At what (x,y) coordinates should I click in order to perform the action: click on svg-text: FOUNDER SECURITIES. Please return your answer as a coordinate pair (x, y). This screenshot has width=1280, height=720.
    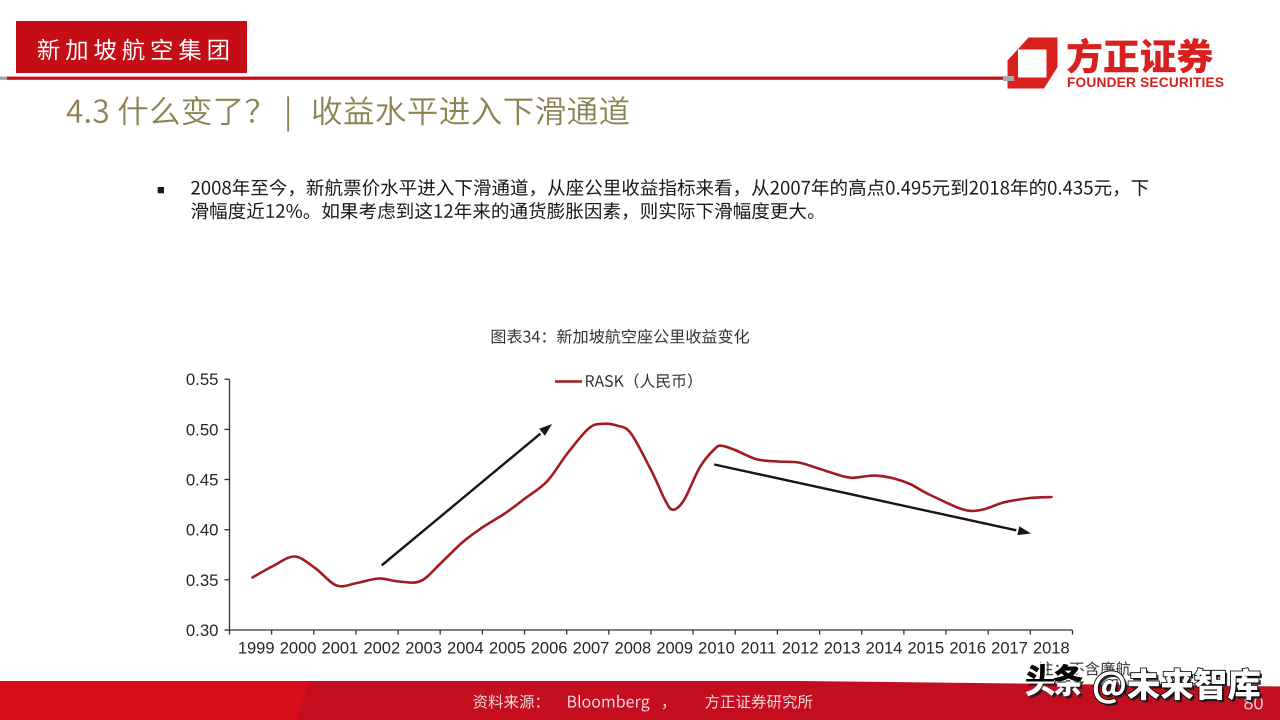
    Looking at the image, I should click on (1145, 82).